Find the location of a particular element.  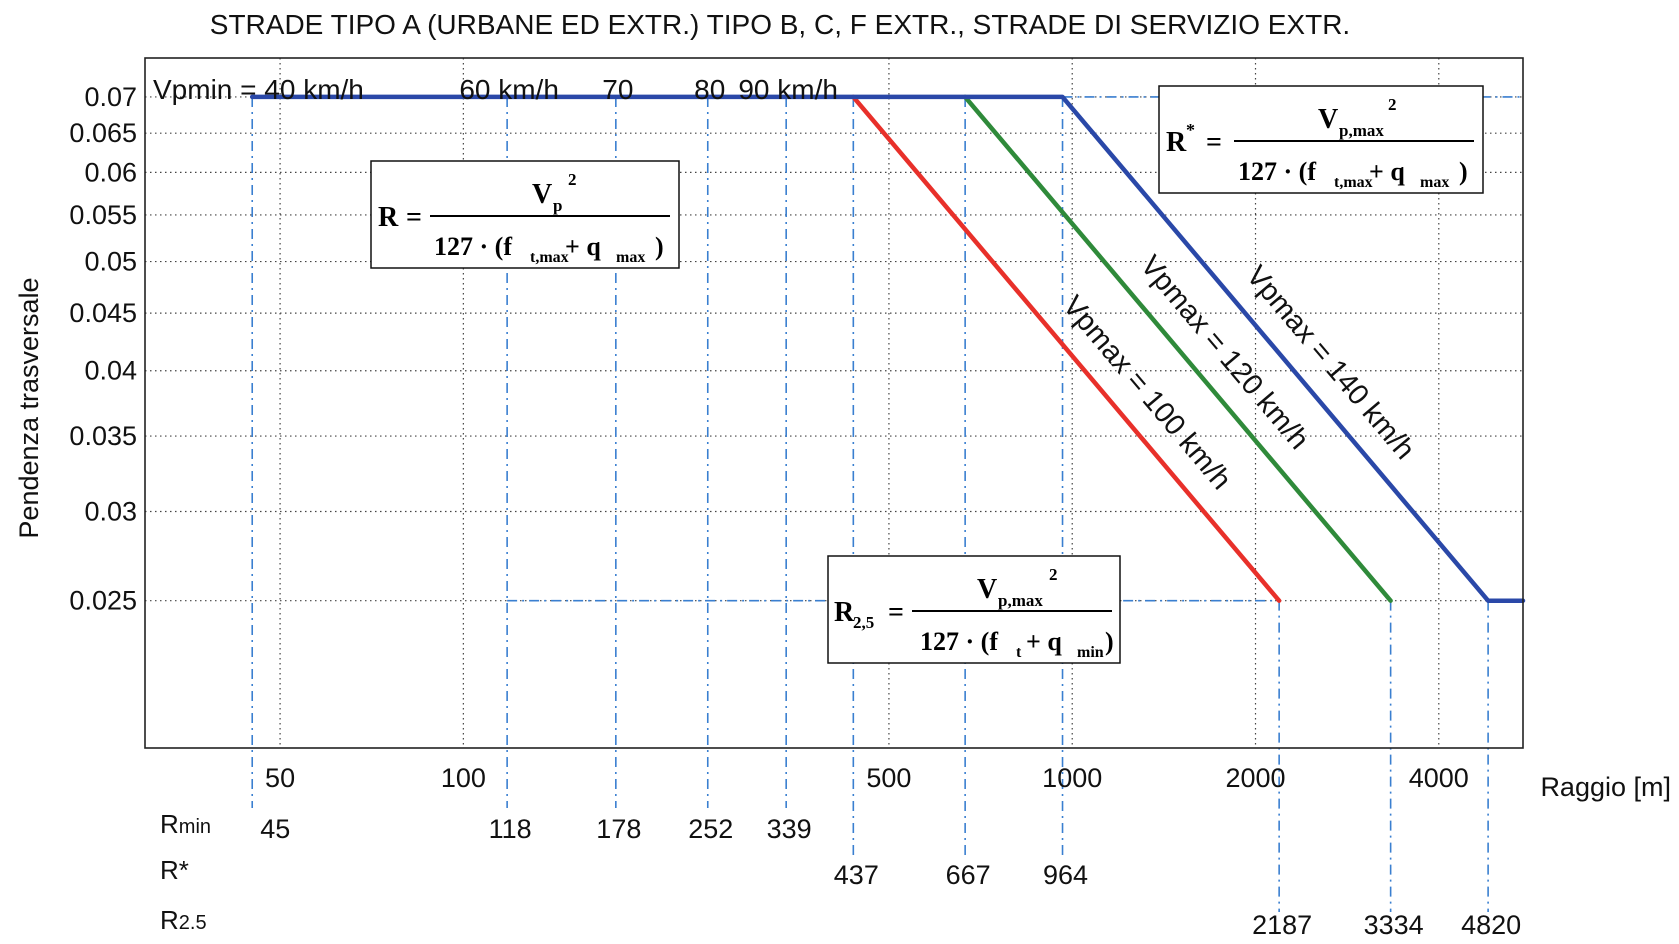

y-tick-label: 0.045 is located at coordinates (103, 313).